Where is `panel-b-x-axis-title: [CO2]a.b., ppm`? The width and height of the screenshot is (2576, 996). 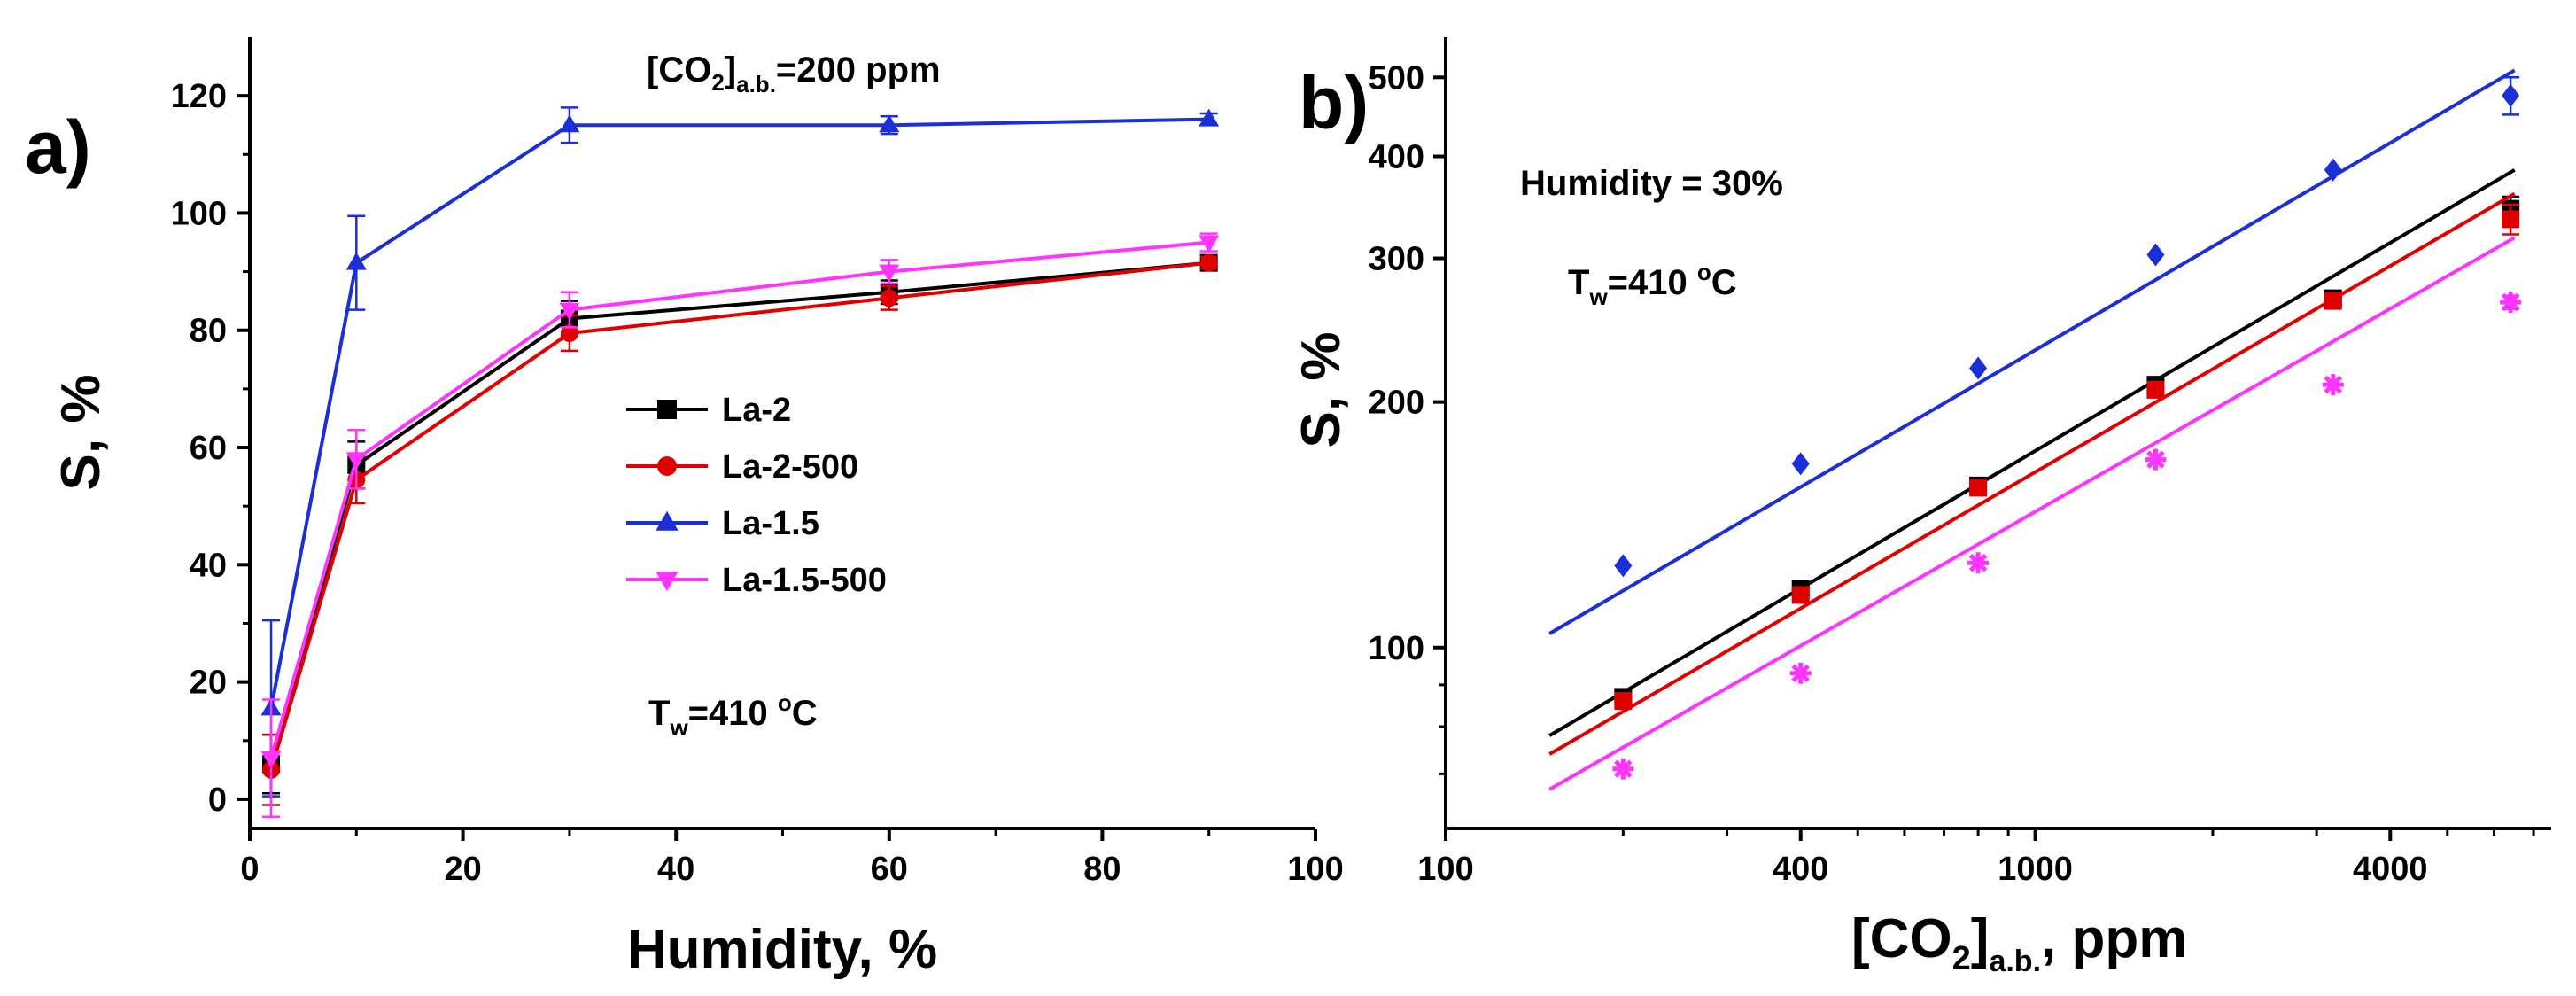
panel-b-x-axis-title: [CO2]a.b., ppm is located at coordinates (2019, 943).